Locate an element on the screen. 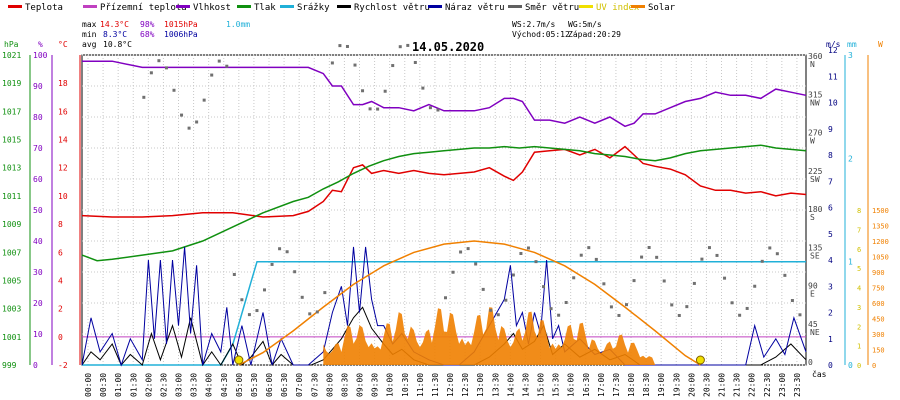 The height and width of the screenshot is (400, 900). solar-tick: 750 is located at coordinates (878, 289).